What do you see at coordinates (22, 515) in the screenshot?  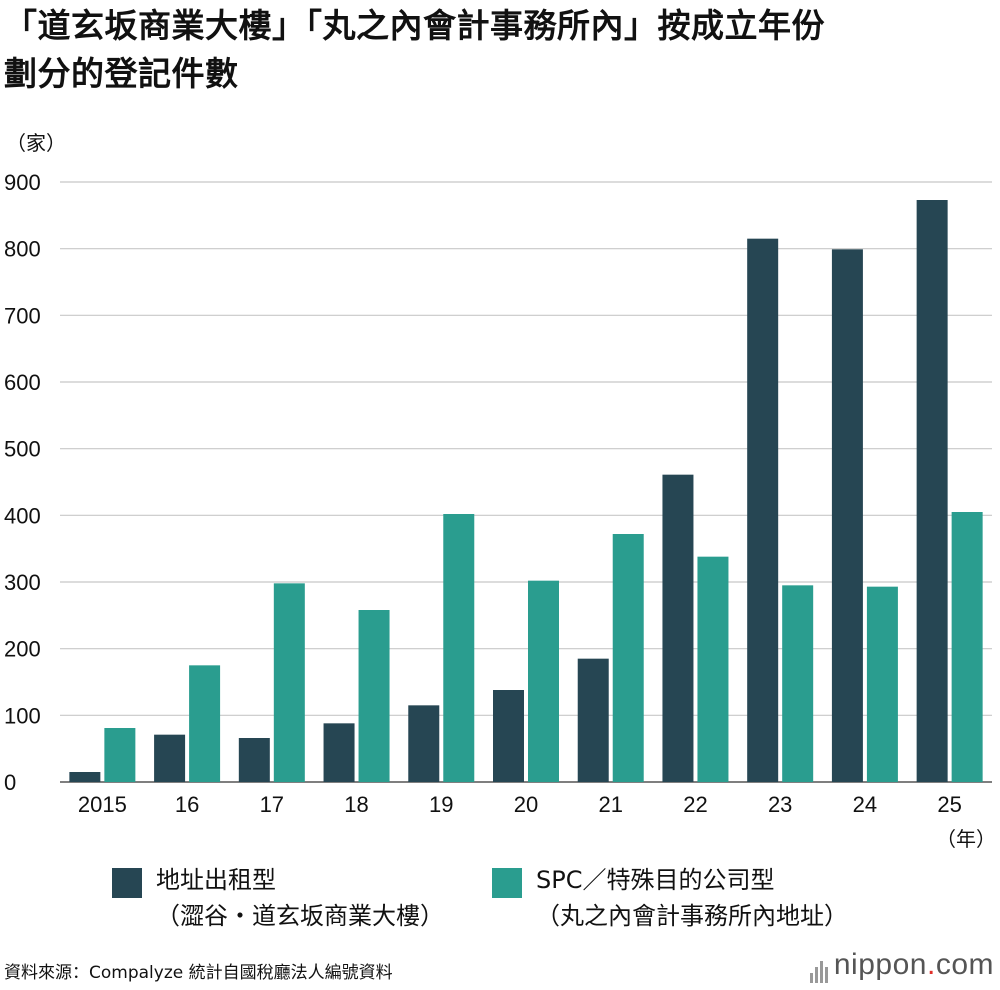 I see `y-tick-label-400: 400` at bounding box center [22, 515].